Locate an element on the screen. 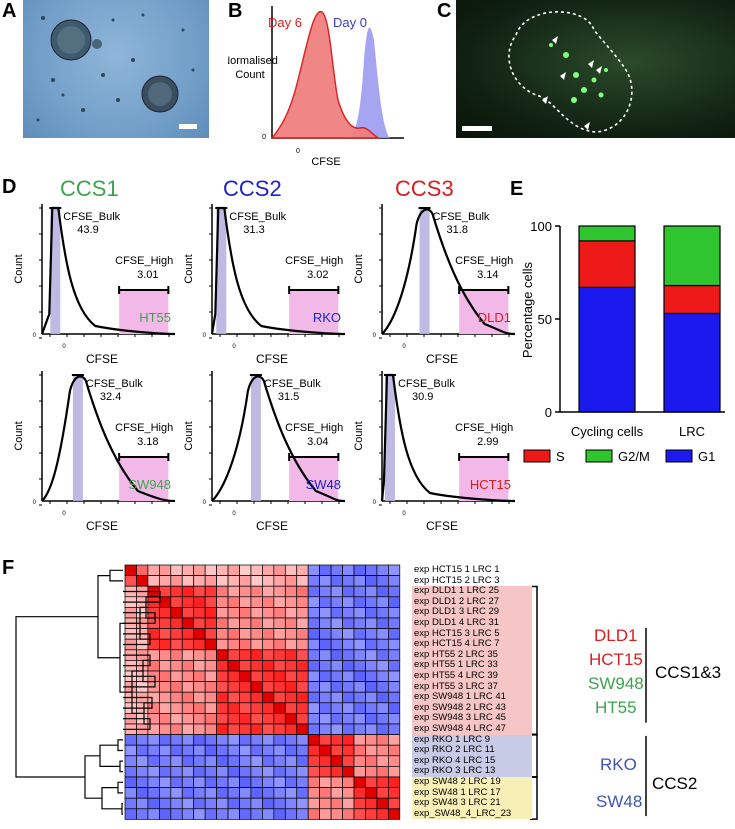  supercluster-ccs13: CCS1&3 is located at coordinates (688, 672).